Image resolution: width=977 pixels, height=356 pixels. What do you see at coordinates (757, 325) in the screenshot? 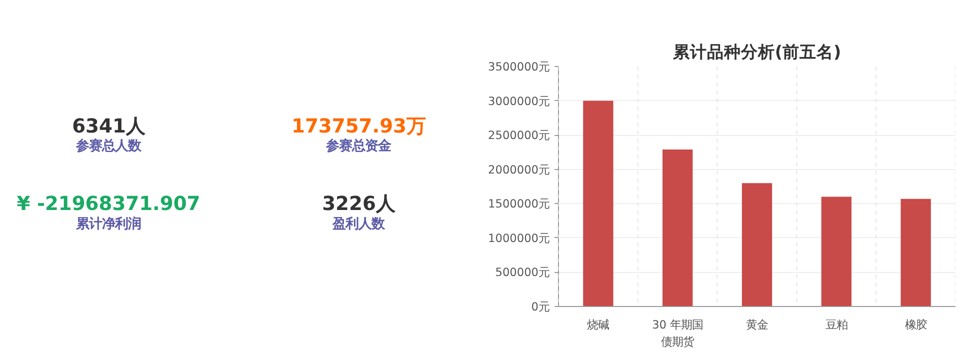
I see `x-tick-label: 黄金` at bounding box center [757, 325].